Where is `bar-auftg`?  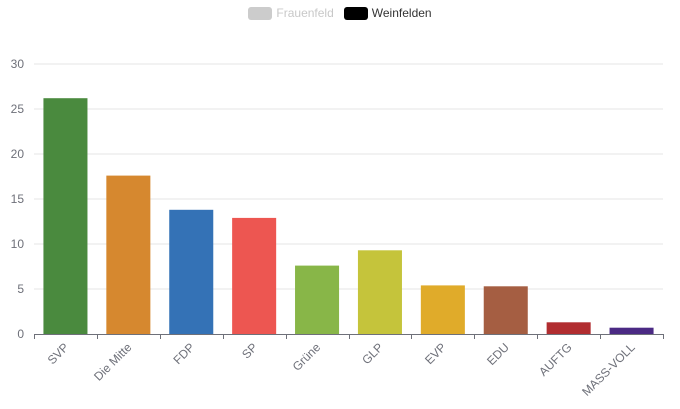
bar-auftg is located at coordinates (568, 328).